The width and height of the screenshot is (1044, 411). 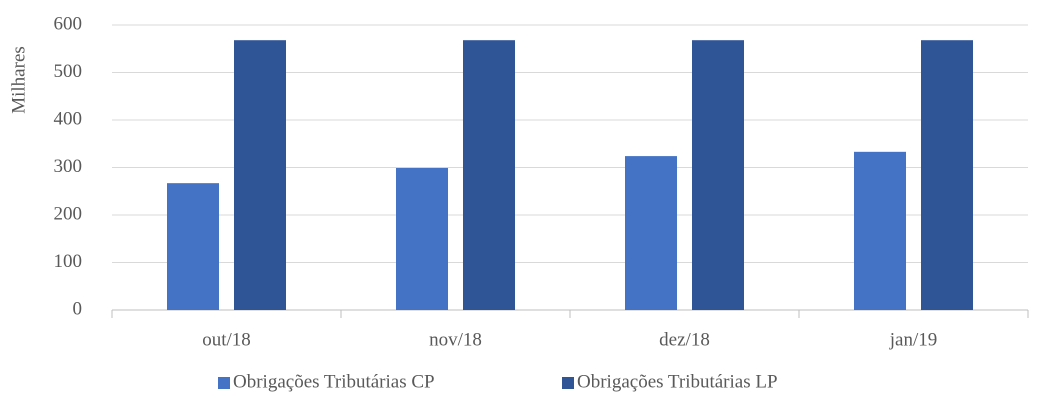 What do you see at coordinates (455, 339) in the screenshot?
I see `x-tick-label: nov/18` at bounding box center [455, 339].